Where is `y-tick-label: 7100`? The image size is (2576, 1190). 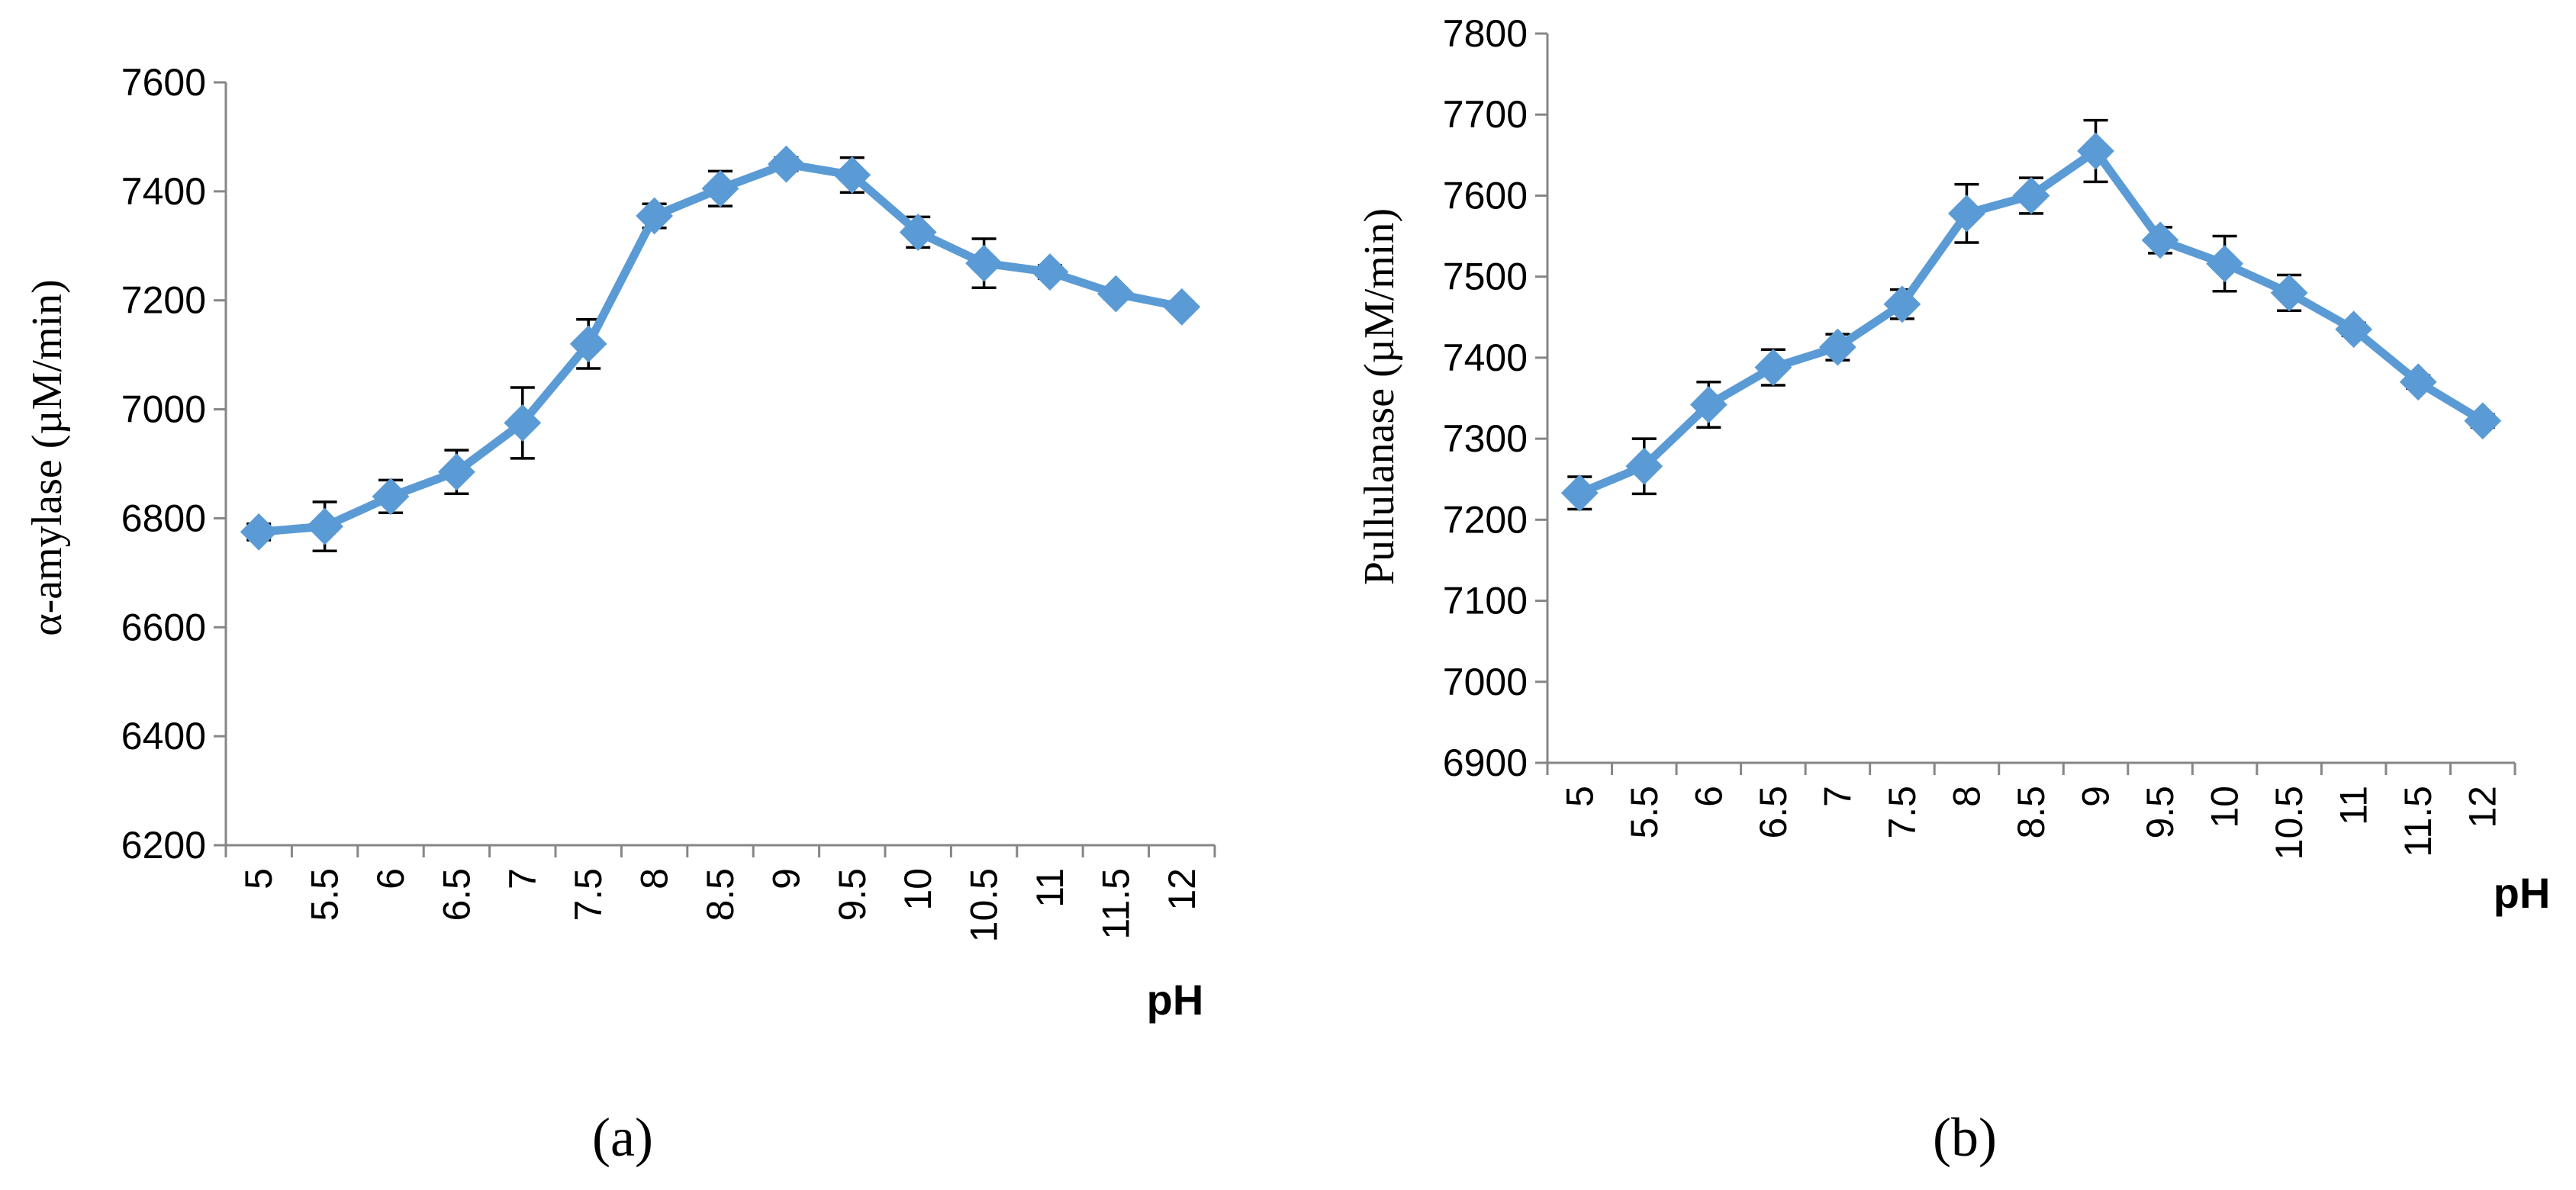 y-tick-label: 7100 is located at coordinates (1485, 601).